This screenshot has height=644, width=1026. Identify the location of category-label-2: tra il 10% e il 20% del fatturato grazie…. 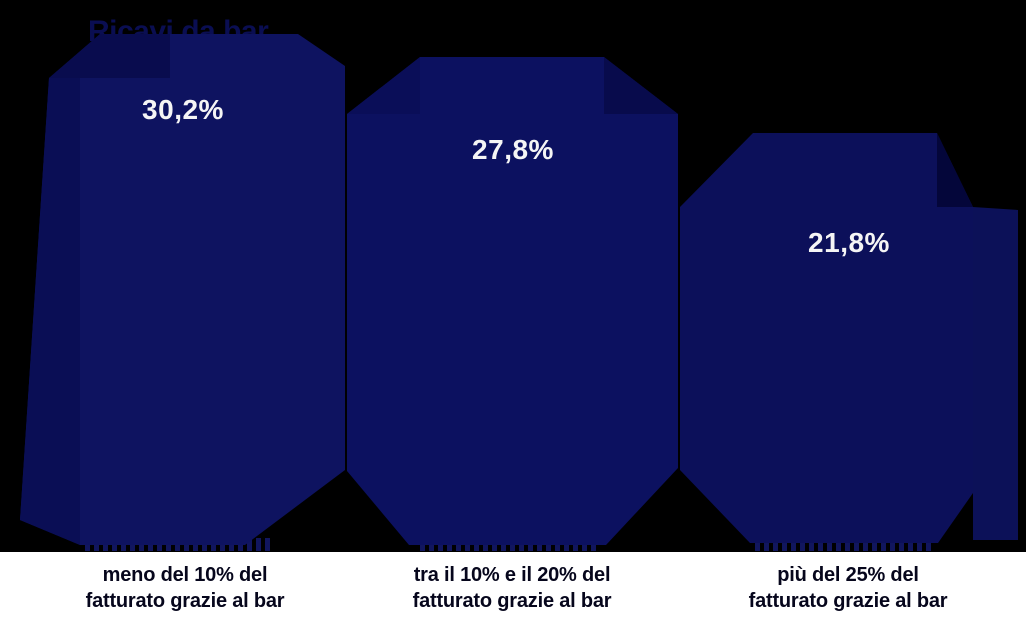
(512, 588).